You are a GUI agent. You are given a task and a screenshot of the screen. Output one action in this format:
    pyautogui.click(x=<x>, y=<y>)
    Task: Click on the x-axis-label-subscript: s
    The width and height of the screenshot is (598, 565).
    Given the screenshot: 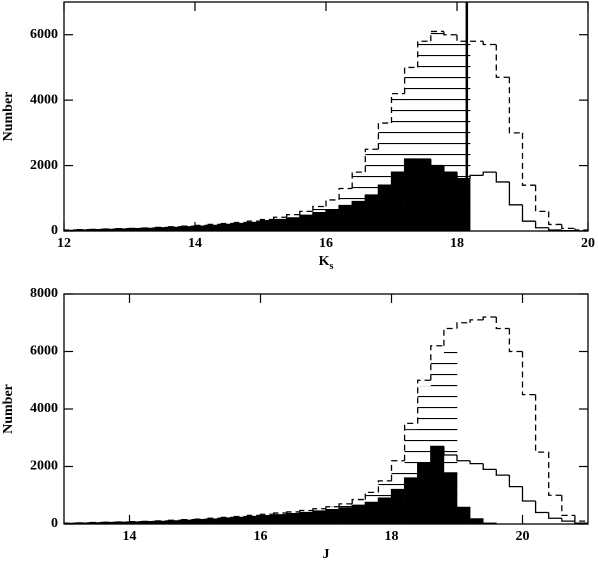 What is the action you would take?
    pyautogui.click(x=331, y=266)
    